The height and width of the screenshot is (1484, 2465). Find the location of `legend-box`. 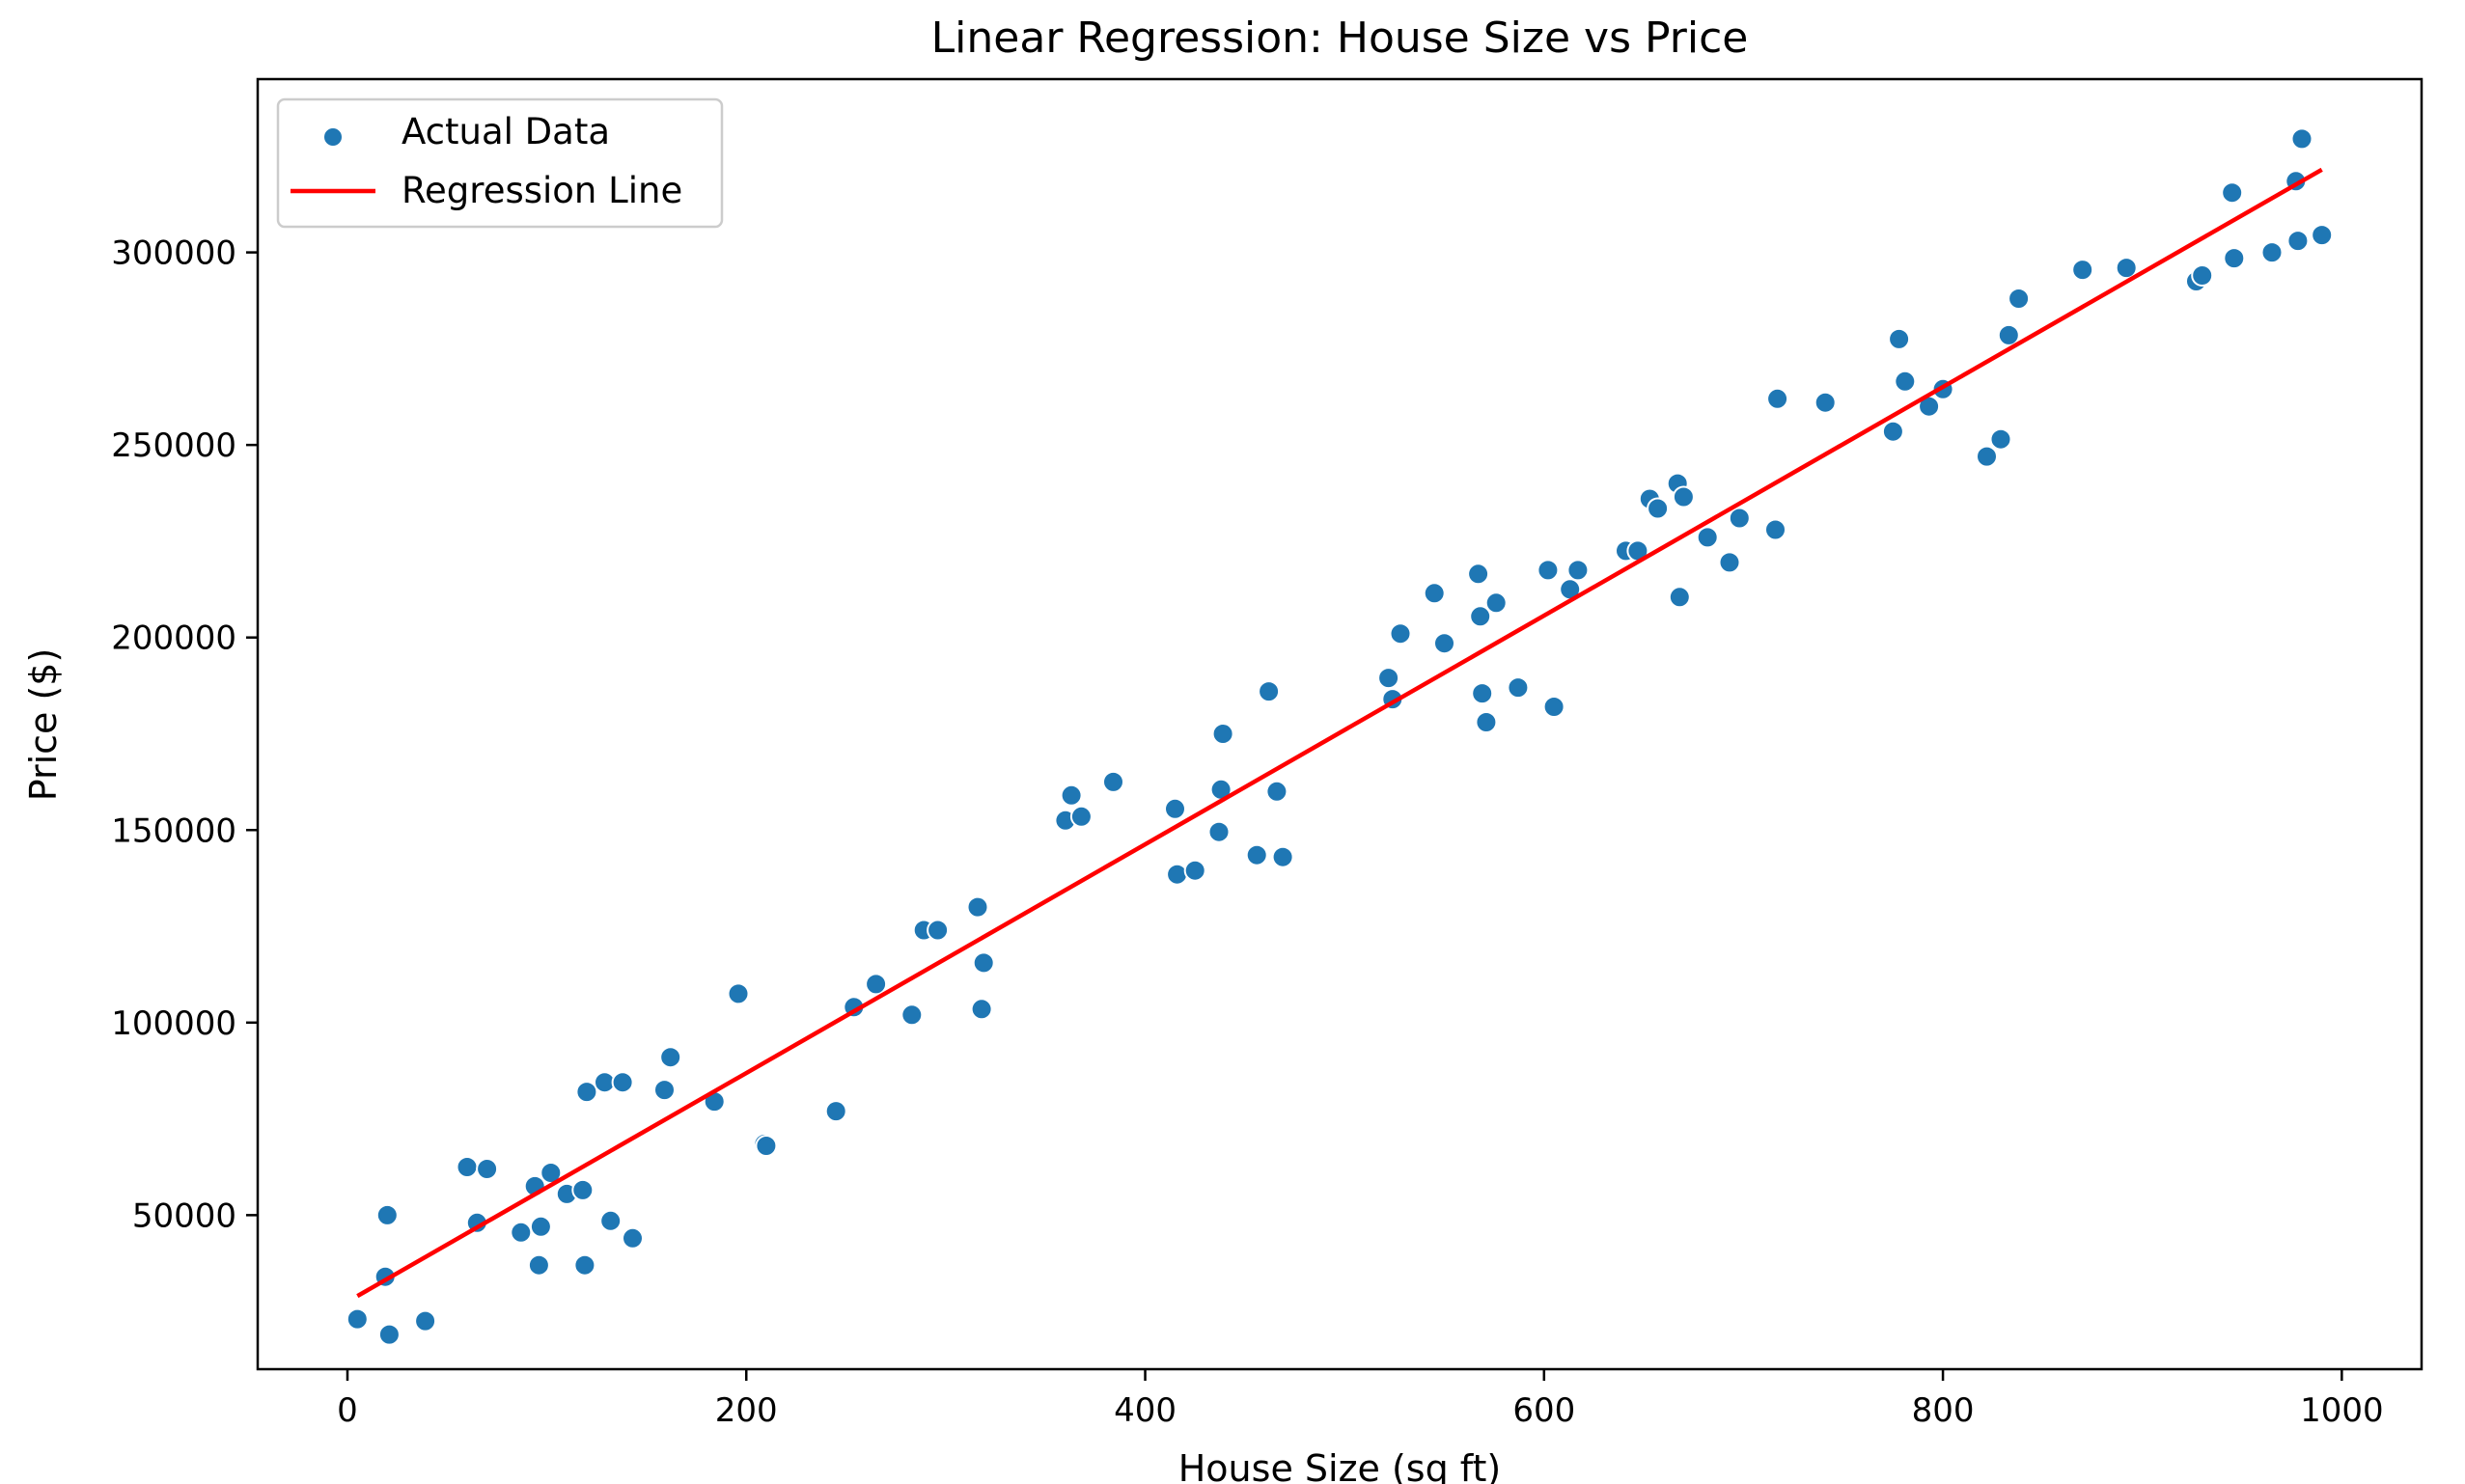

legend-box is located at coordinates (500, 163).